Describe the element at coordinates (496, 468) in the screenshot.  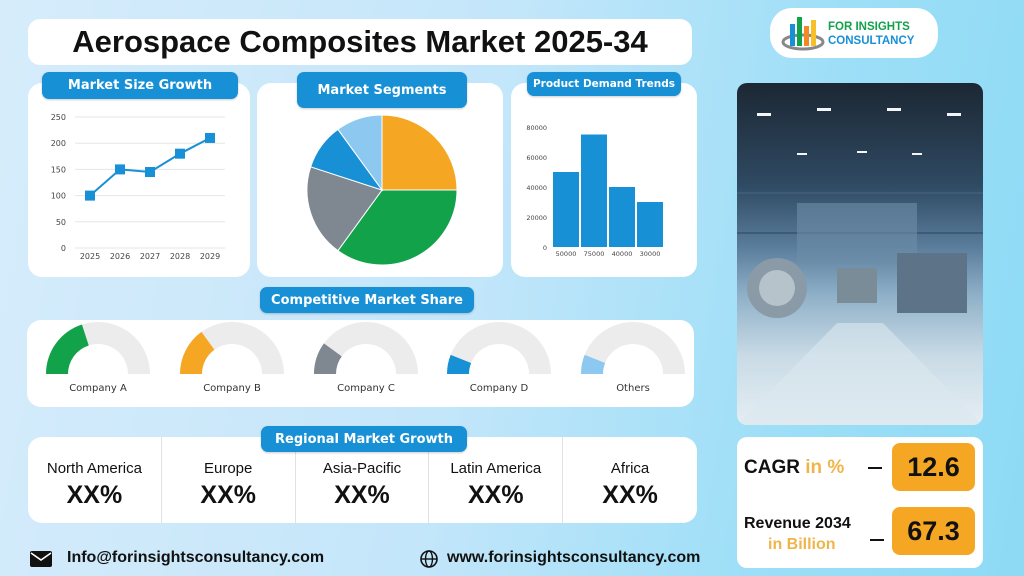
I see `region-name: Latin America` at that location.